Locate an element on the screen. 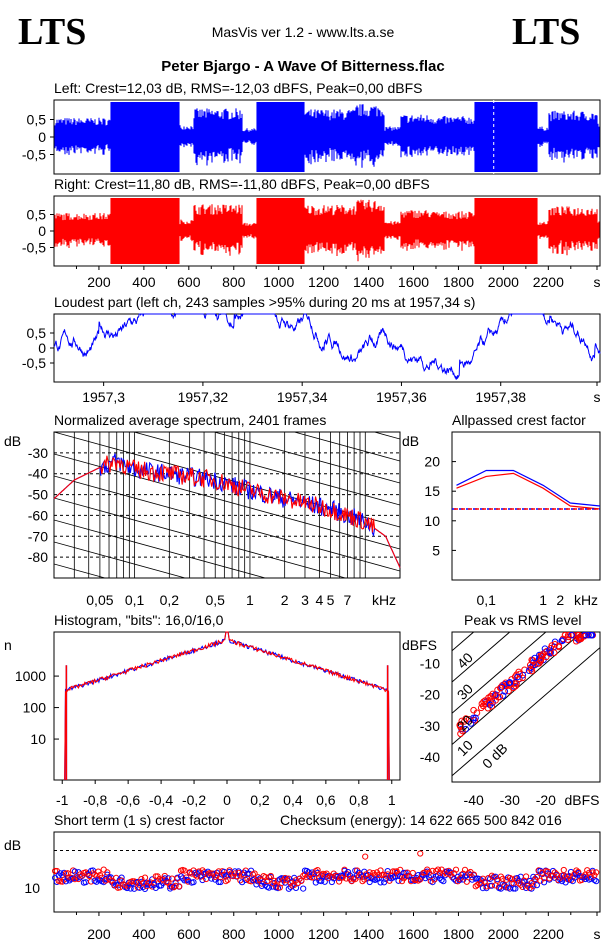 This screenshot has height=946, width=606. stc-frame is located at coordinates (327, 872).